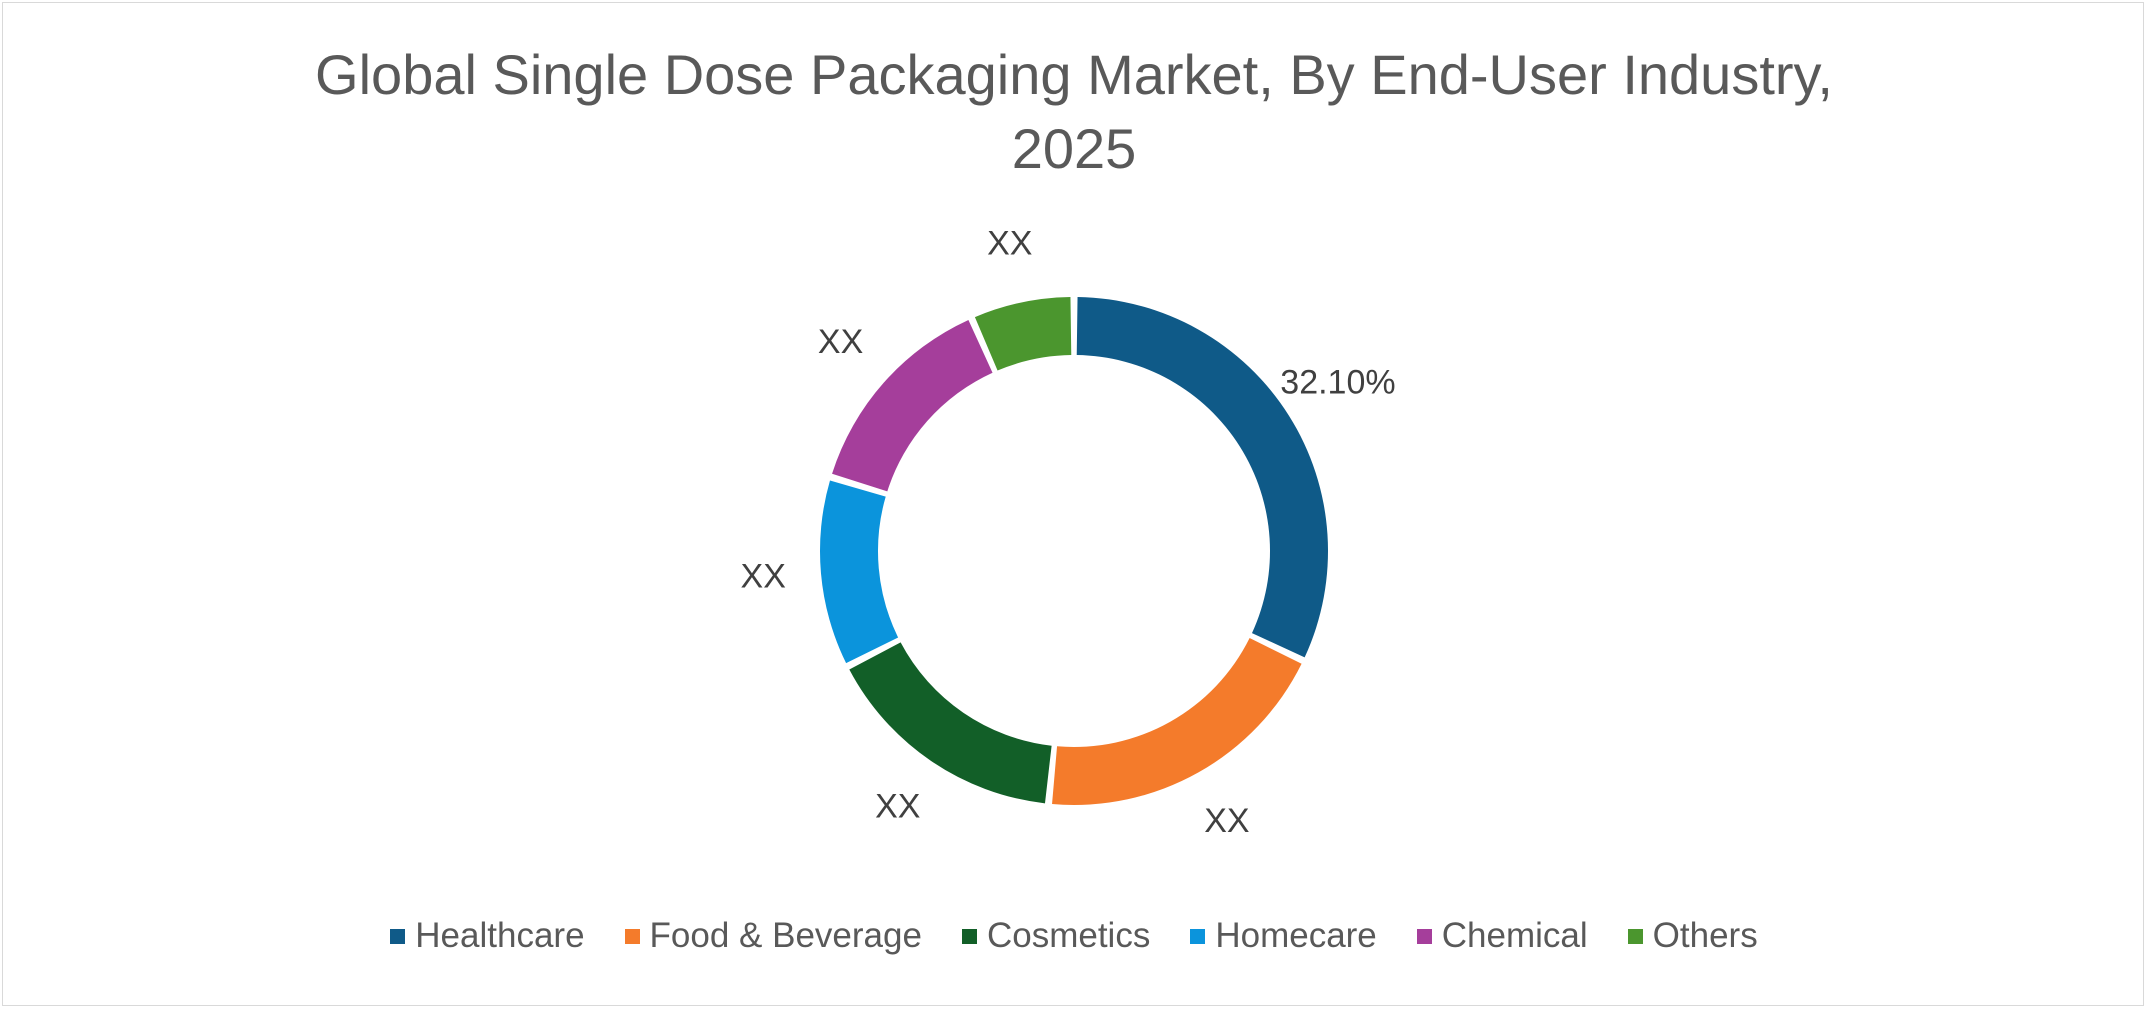 Image resolution: width=2148 pixels, height=1010 pixels. What do you see at coordinates (1202, 477) in the screenshot?
I see `donut-slice-healthcare` at bounding box center [1202, 477].